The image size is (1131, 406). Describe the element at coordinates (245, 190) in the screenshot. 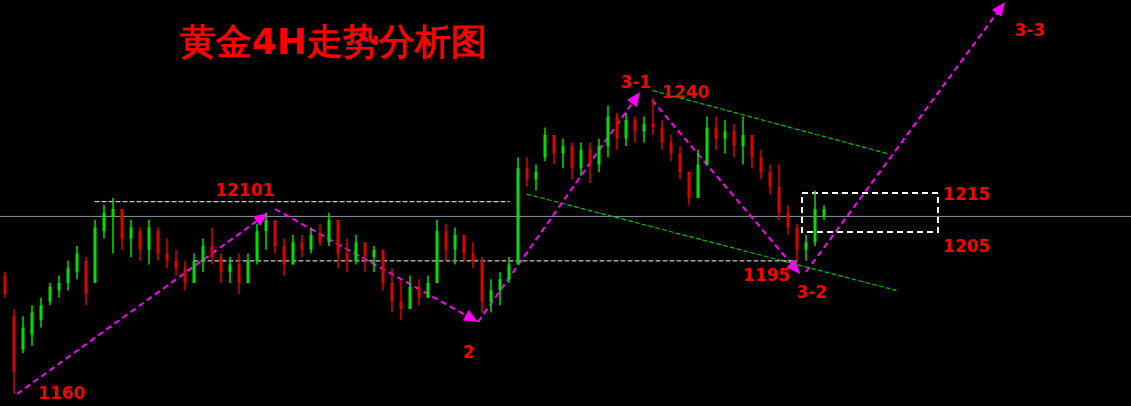

I see `annotation: 12101` at that location.